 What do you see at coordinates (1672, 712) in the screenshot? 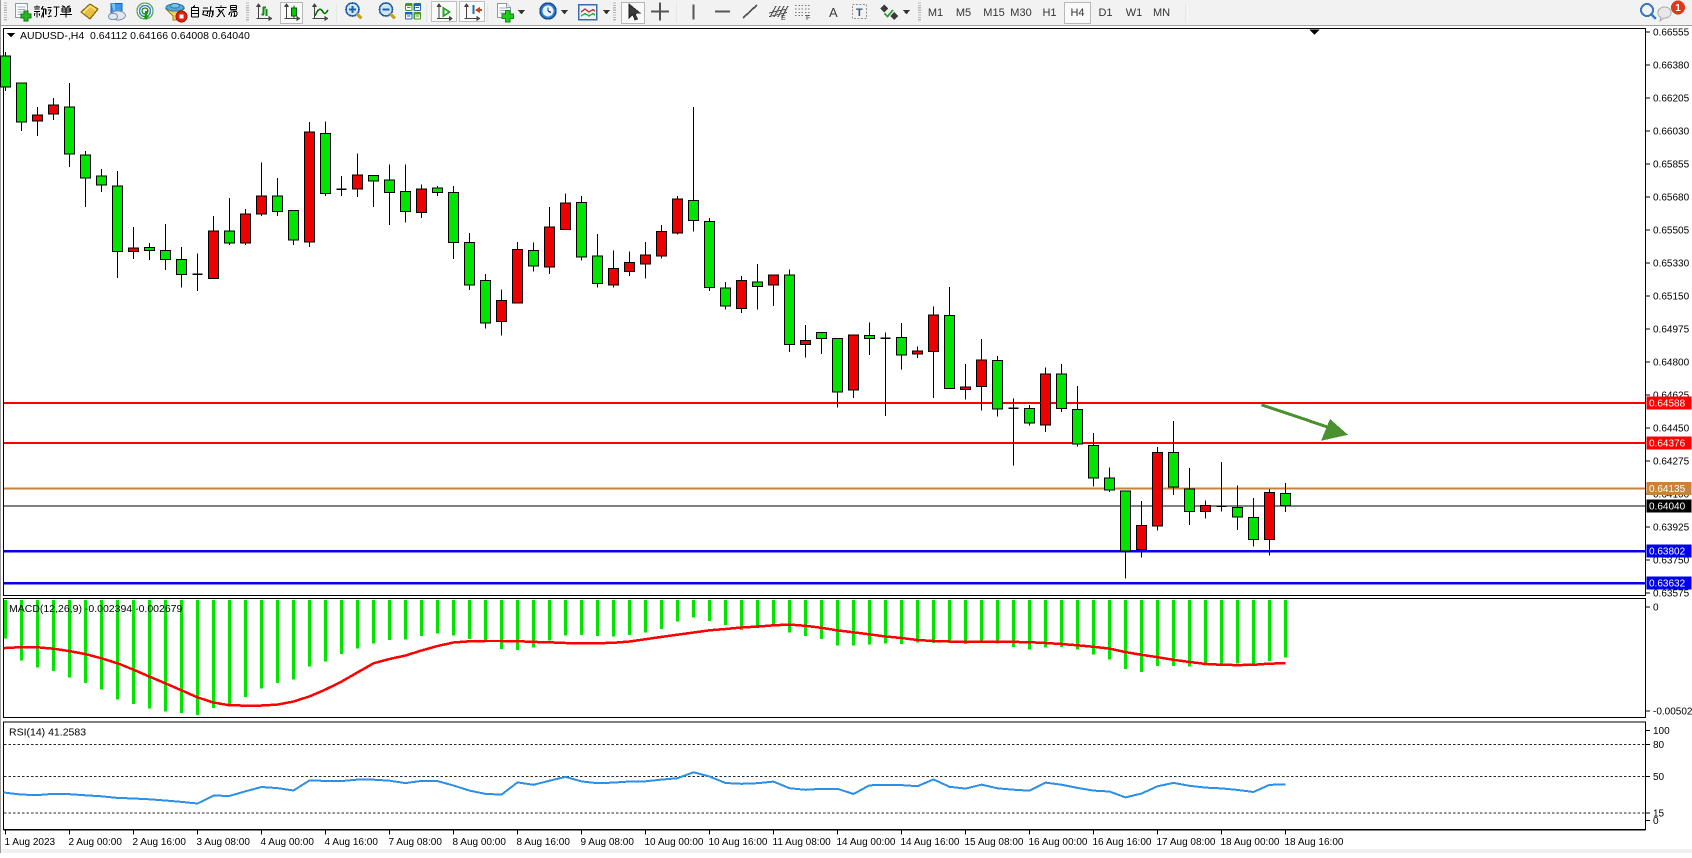
I see `svg-text: -0.005025` at bounding box center [1672, 712].